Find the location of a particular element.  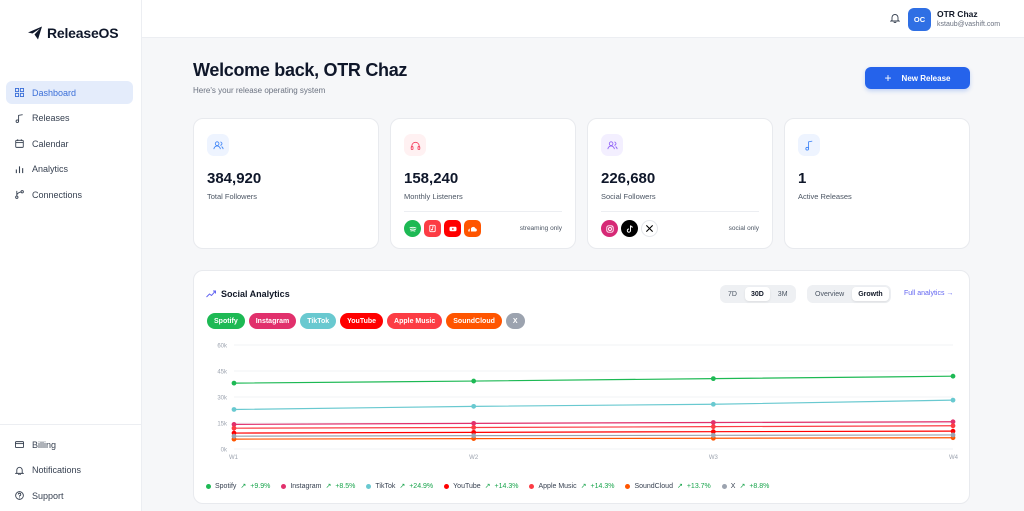

stat-note: social only is located at coordinates (743, 228).